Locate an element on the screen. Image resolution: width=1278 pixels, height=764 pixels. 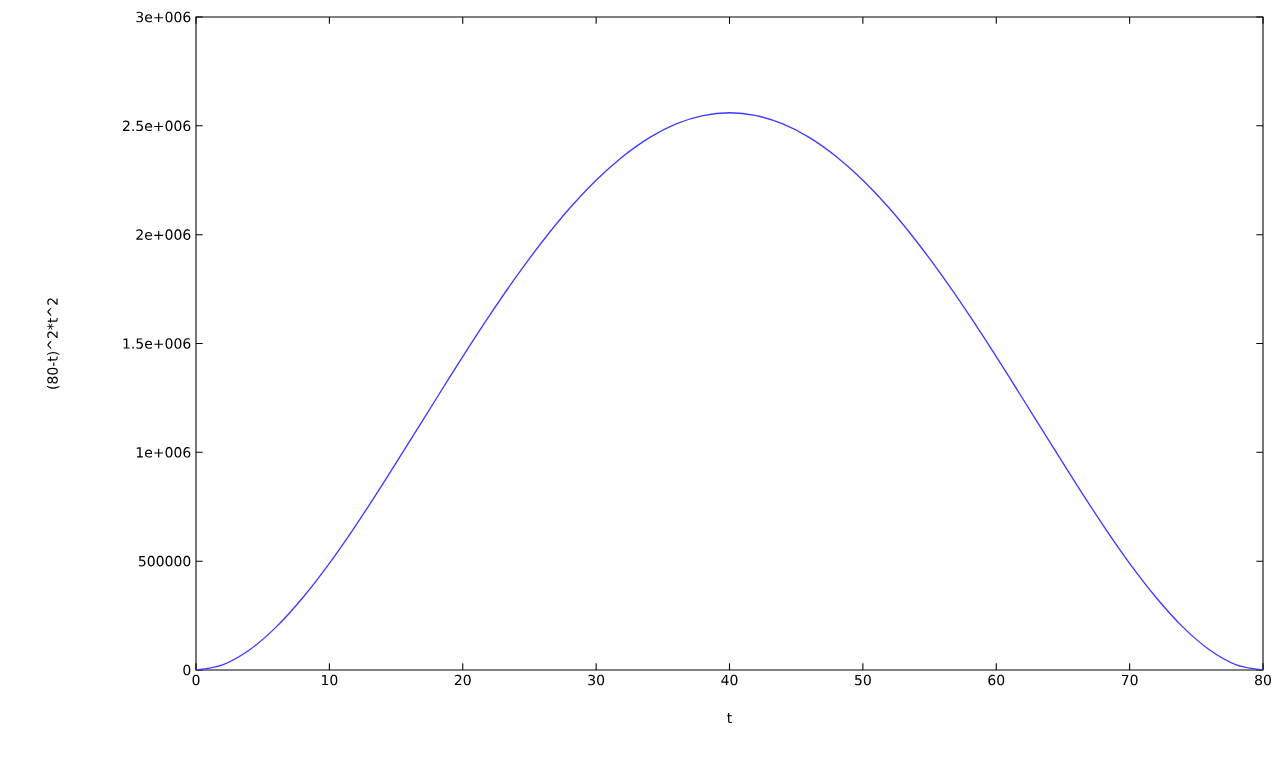
x-tick-label: 50 is located at coordinates (863, 680).